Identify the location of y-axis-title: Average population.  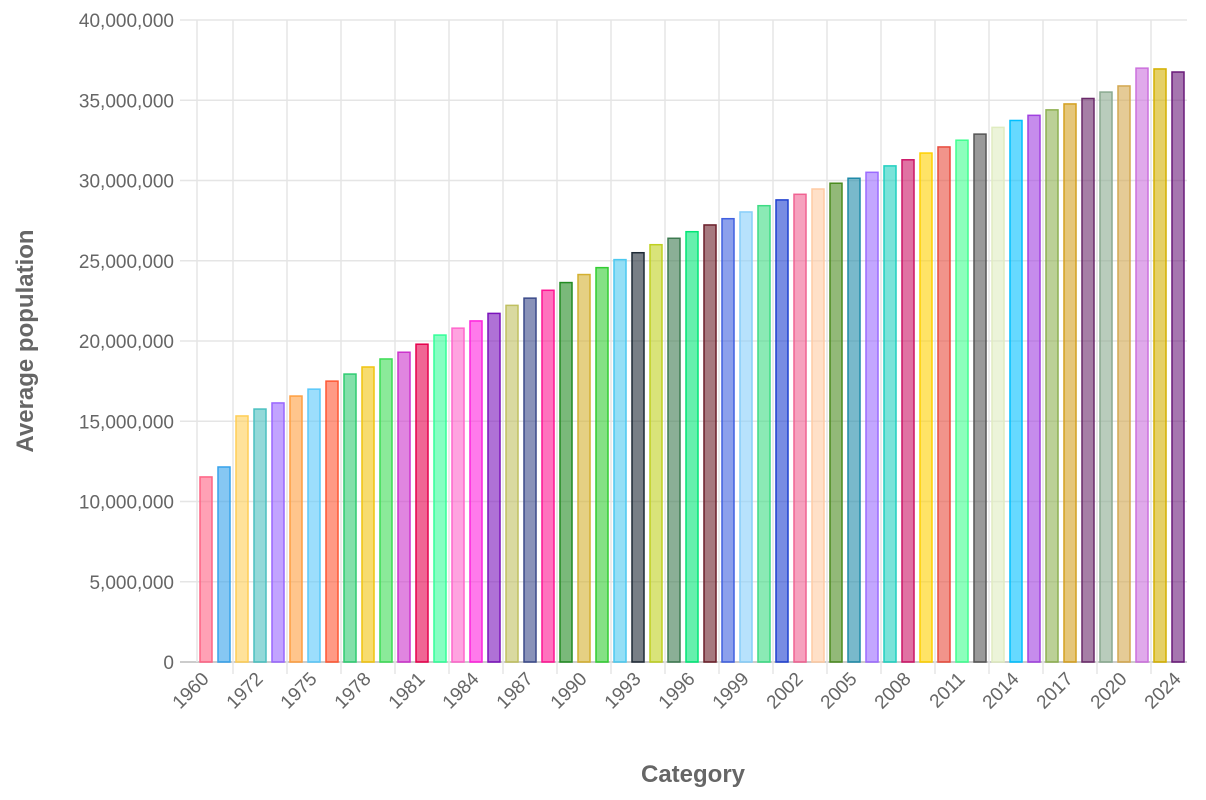
(25, 340).